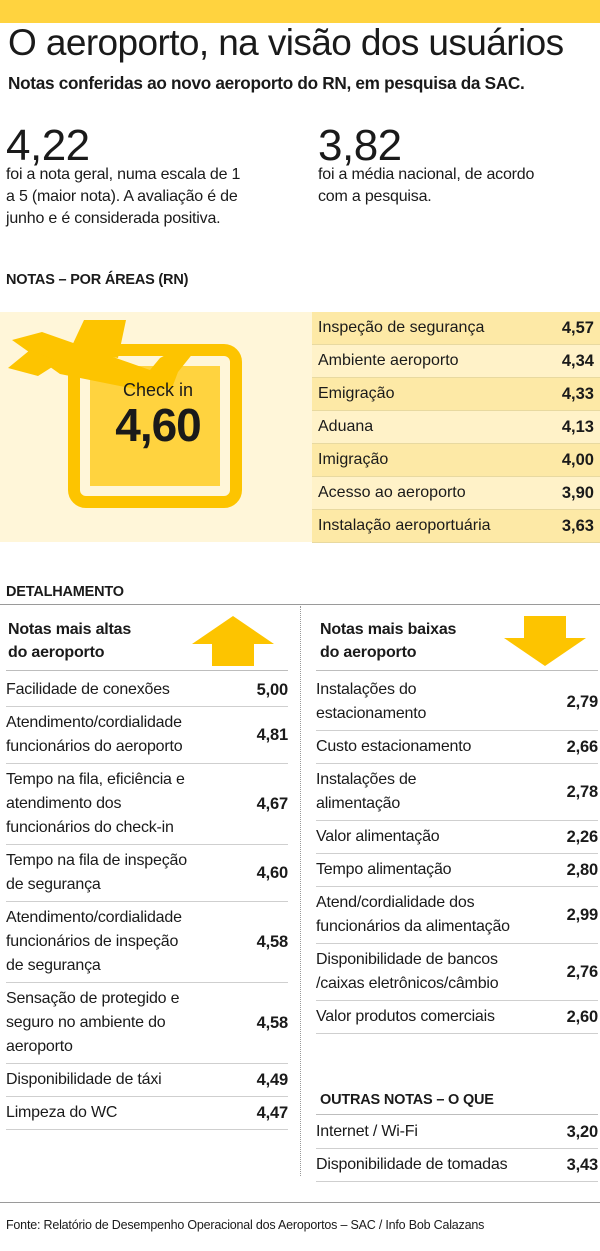 This screenshot has height=1251, width=600. I want to click on area-label: Acesso ao aeroporto, so click(392, 492).